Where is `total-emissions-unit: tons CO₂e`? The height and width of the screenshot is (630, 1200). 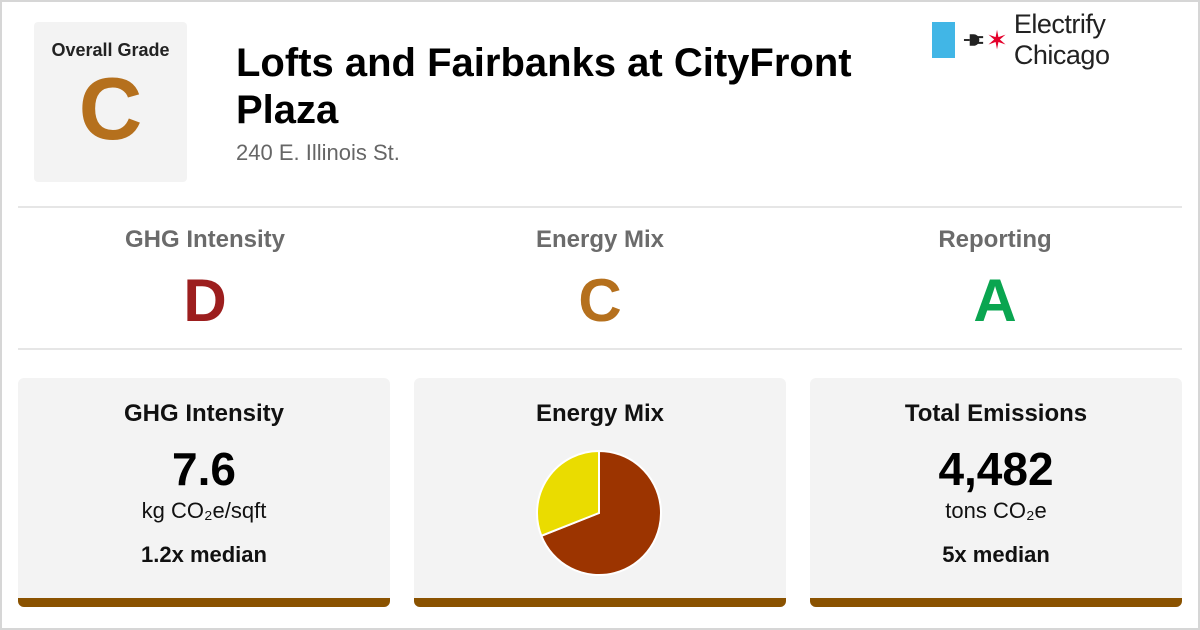 total-emissions-unit: tons CO₂e is located at coordinates (996, 510).